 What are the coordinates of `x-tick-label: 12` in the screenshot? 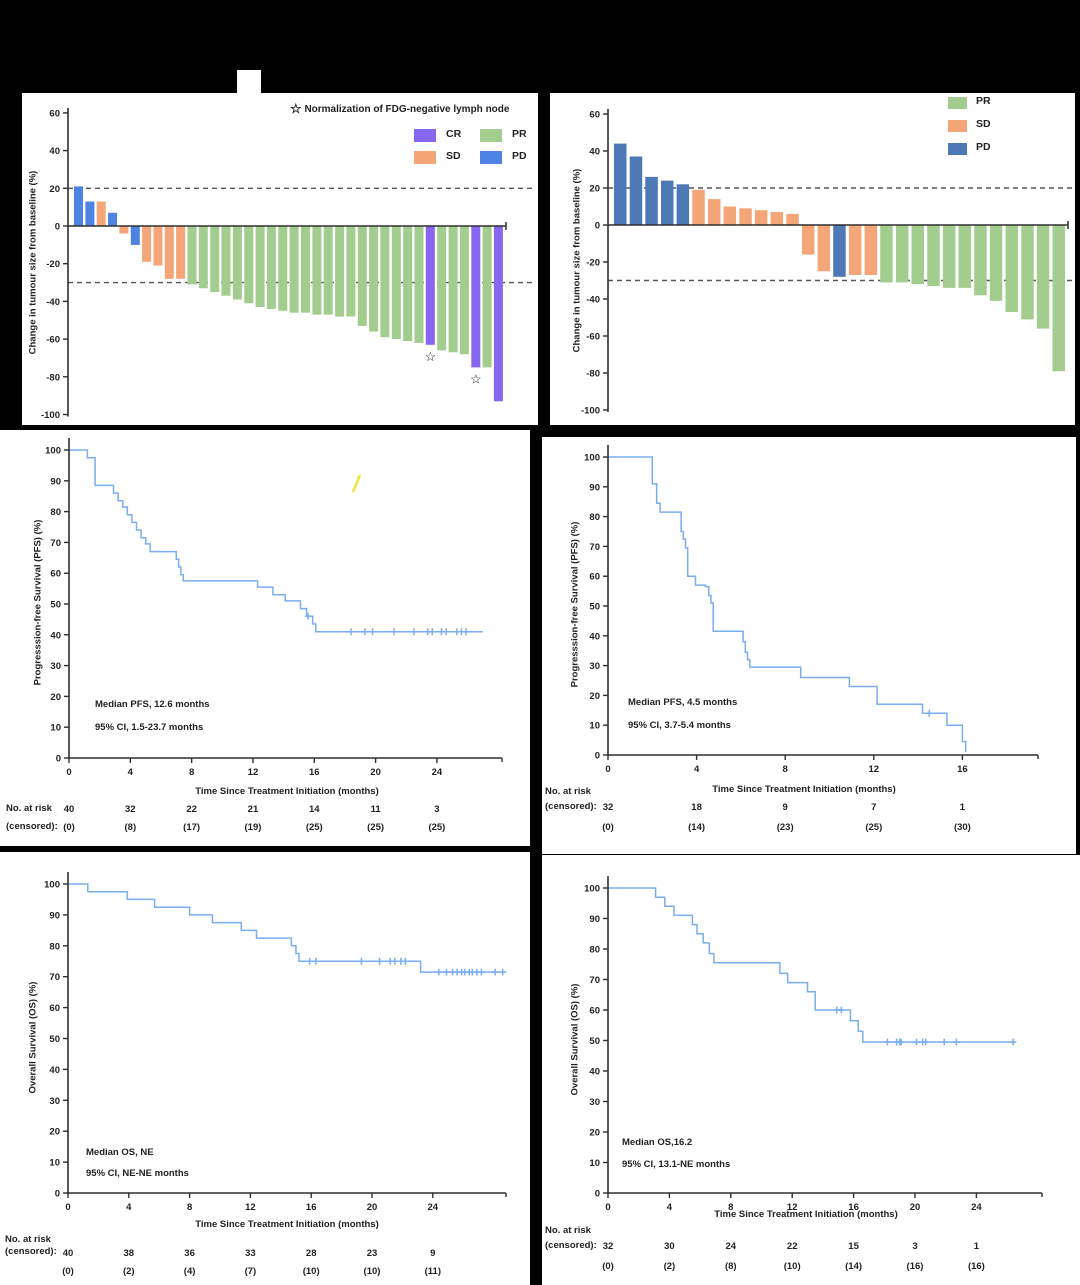 It's located at (792, 1207).